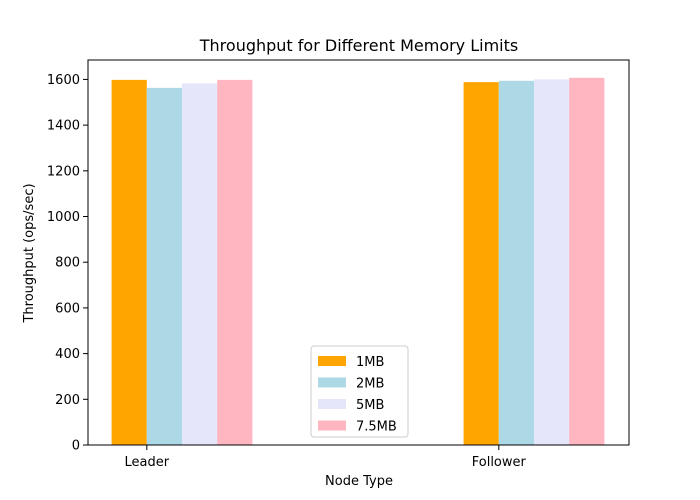 The width and height of the screenshot is (700, 500). What do you see at coordinates (358, 45) in the screenshot?
I see `chart-title: Throughput for Different Memory Limits` at bounding box center [358, 45].